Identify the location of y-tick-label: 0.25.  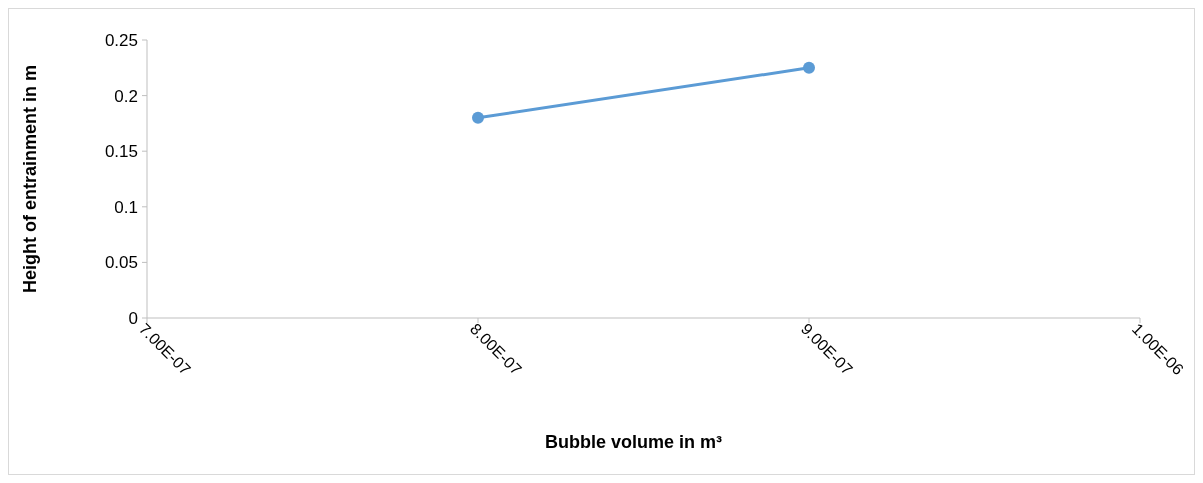
(121, 40).